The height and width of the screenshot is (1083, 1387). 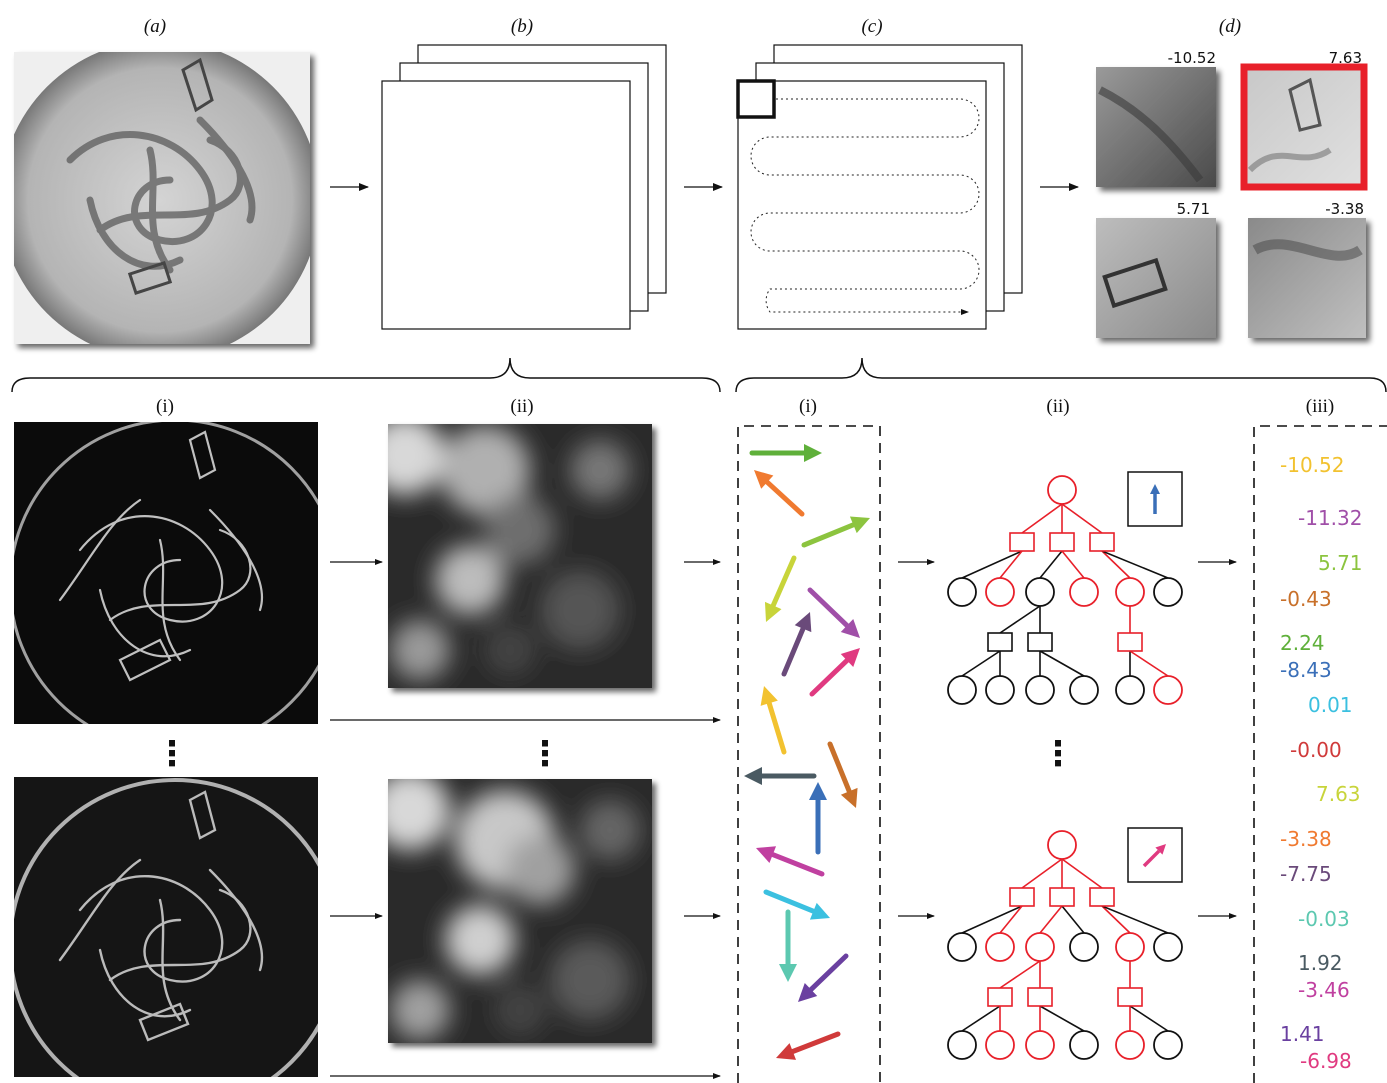 I want to click on feature-vector-box, so click(x=809, y=754).